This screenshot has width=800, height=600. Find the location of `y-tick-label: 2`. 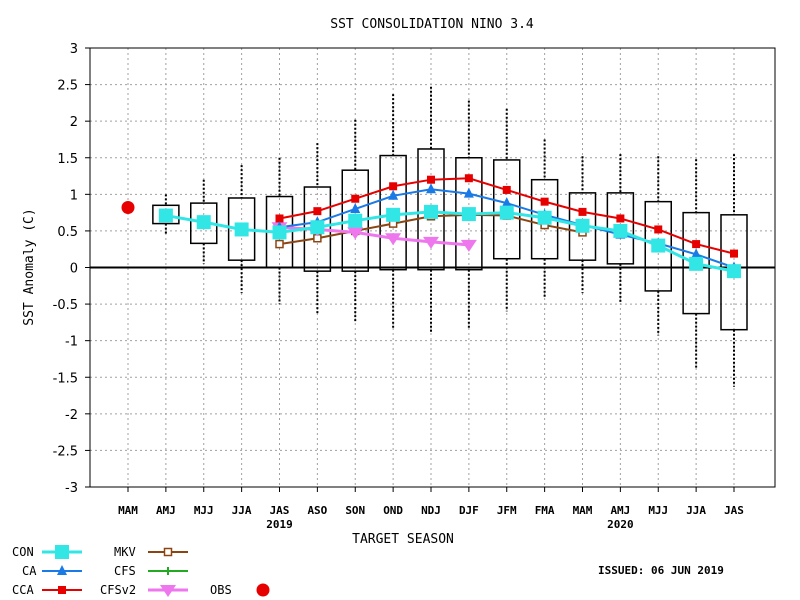

y-tick-label: 2 is located at coordinates (74, 122).